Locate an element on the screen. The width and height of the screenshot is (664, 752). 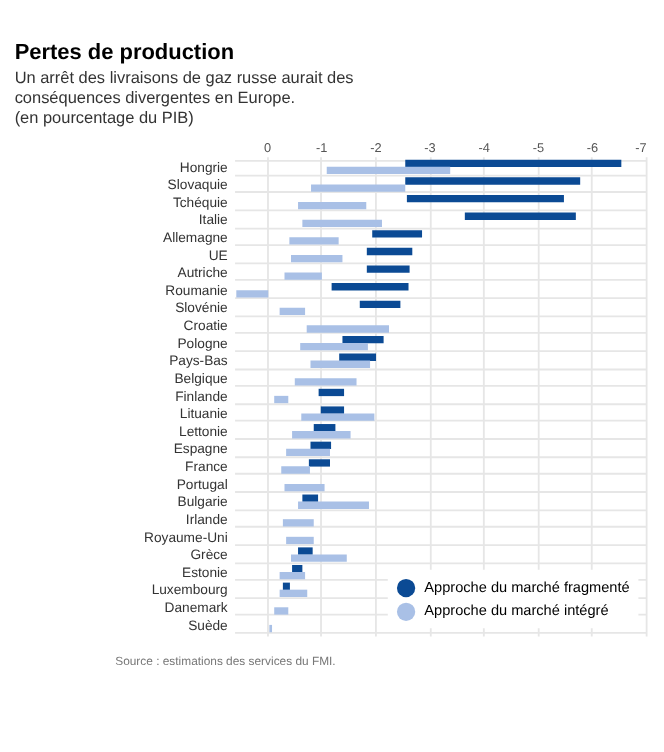
text: (en pourcentage du PIB) is located at coordinates (104, 118).